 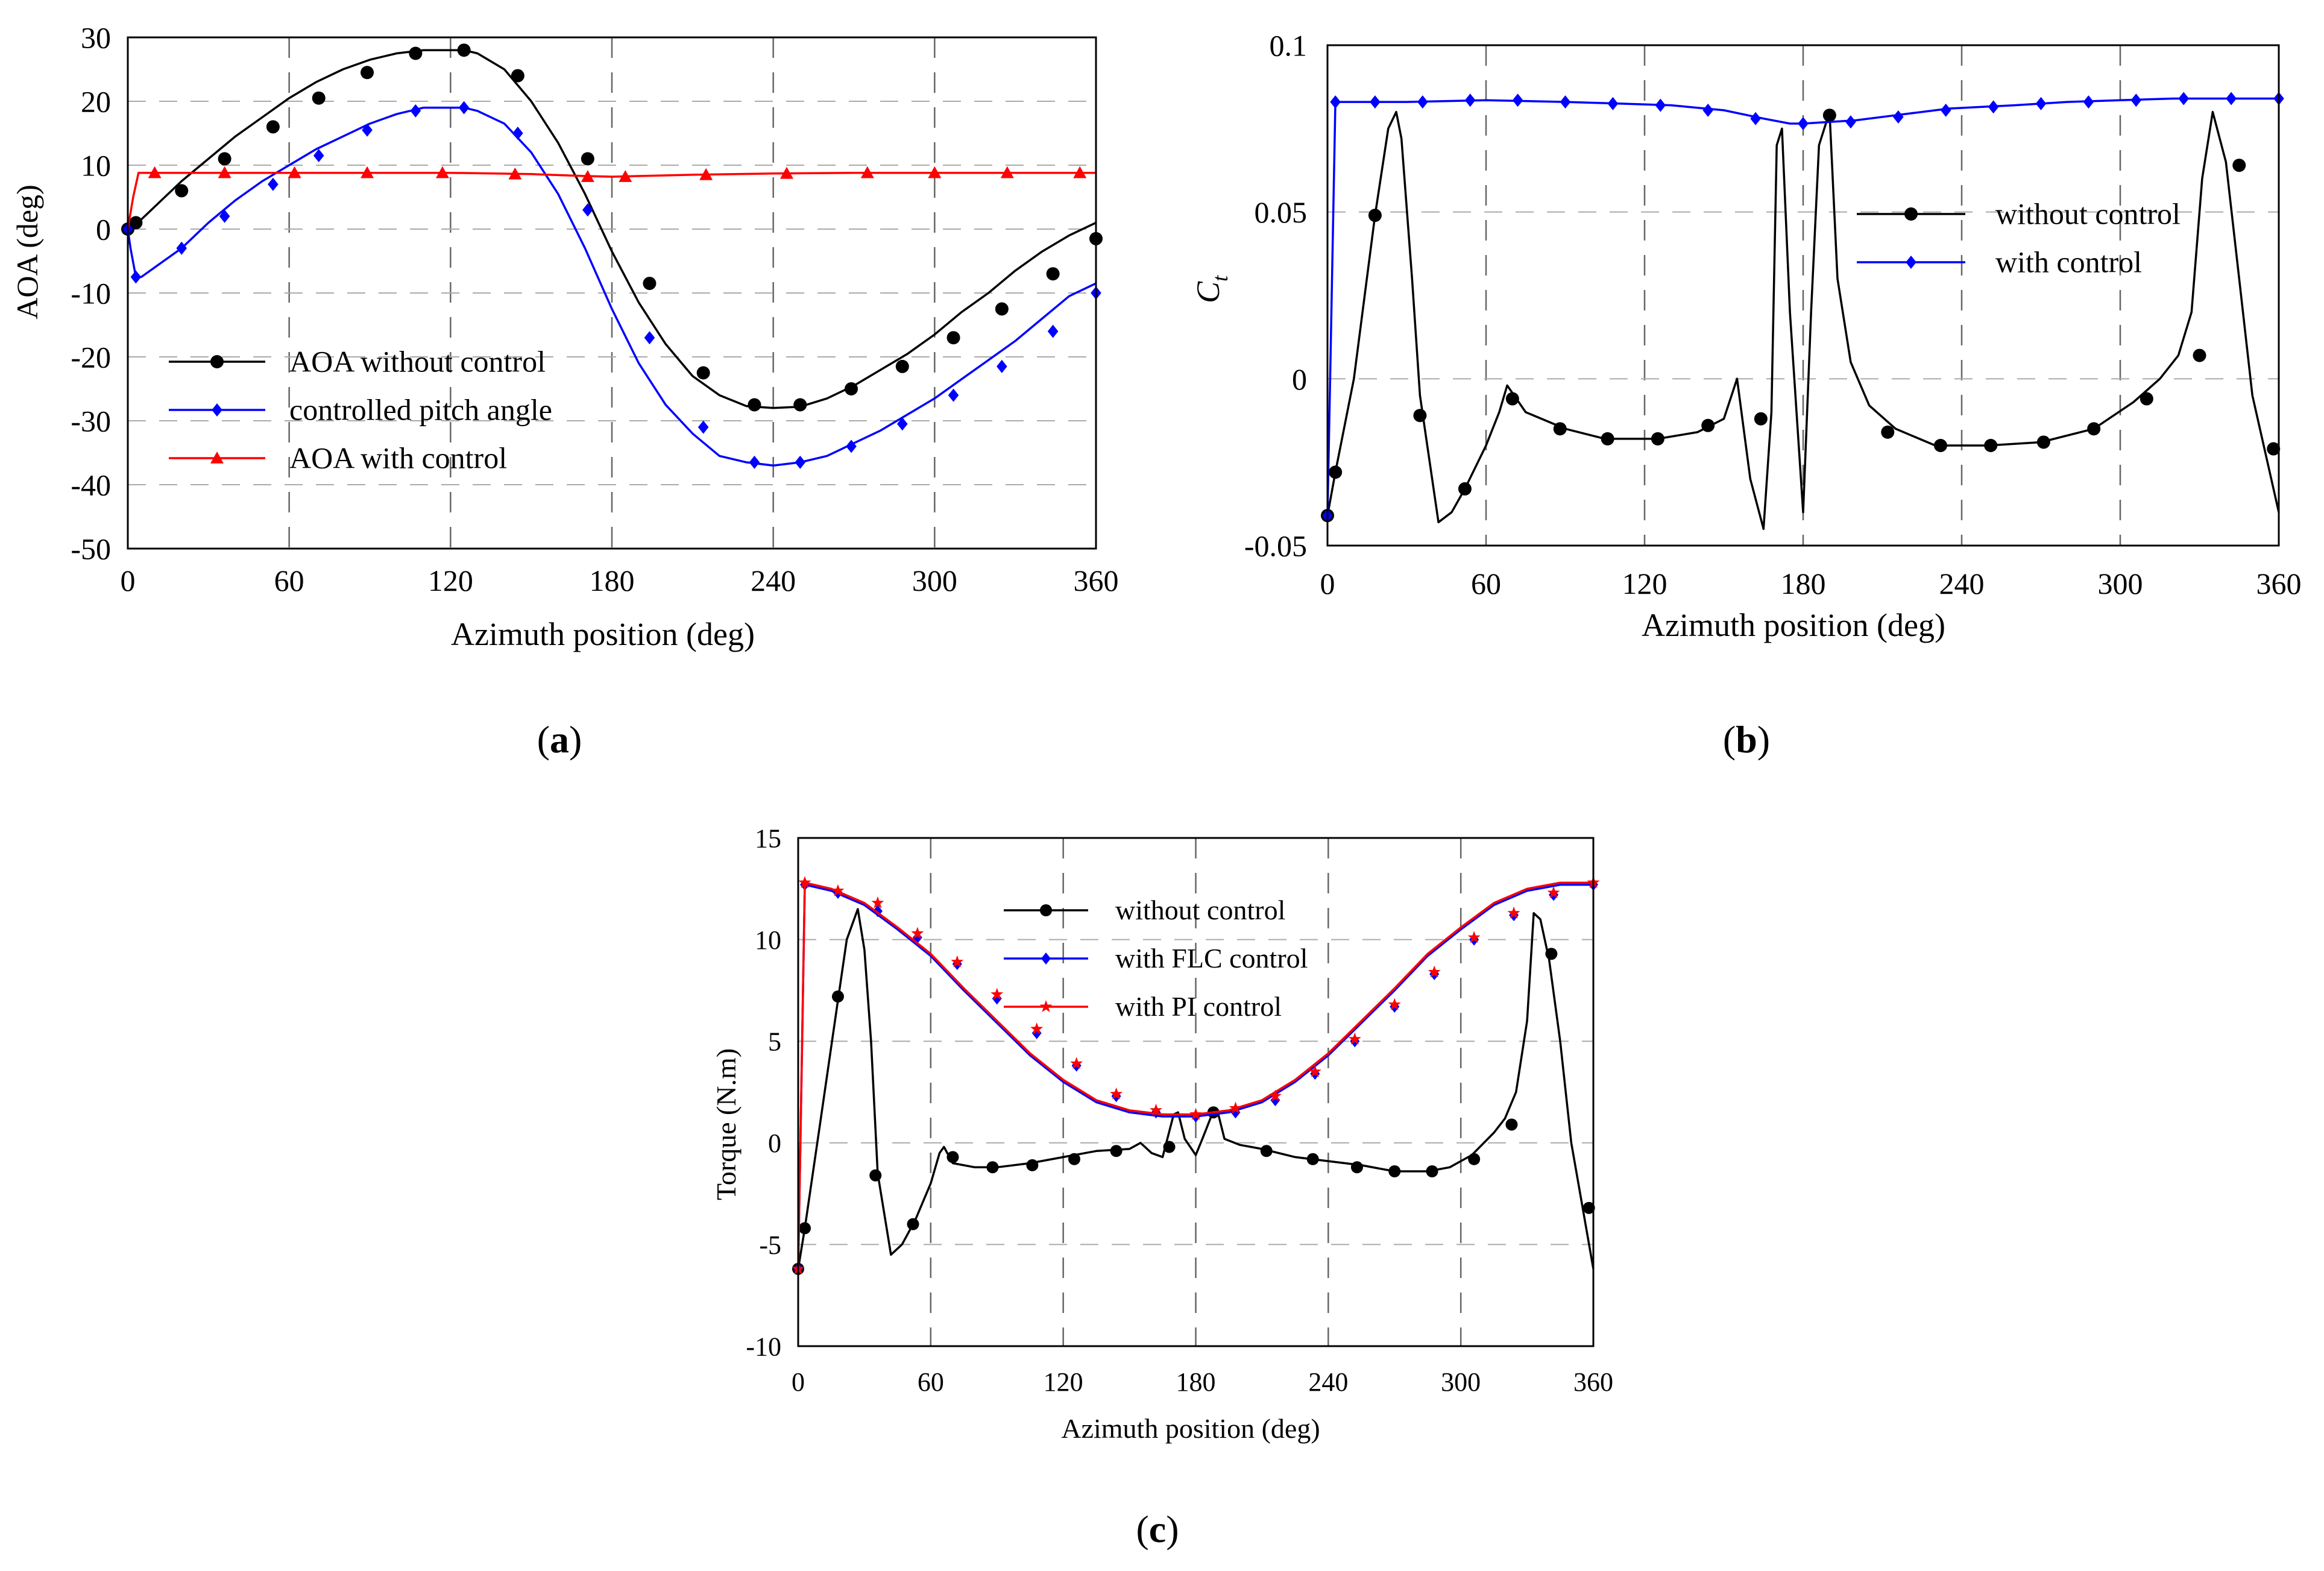 I want to click on chart-b-xtick-label: 60, so click(x=1486, y=583).